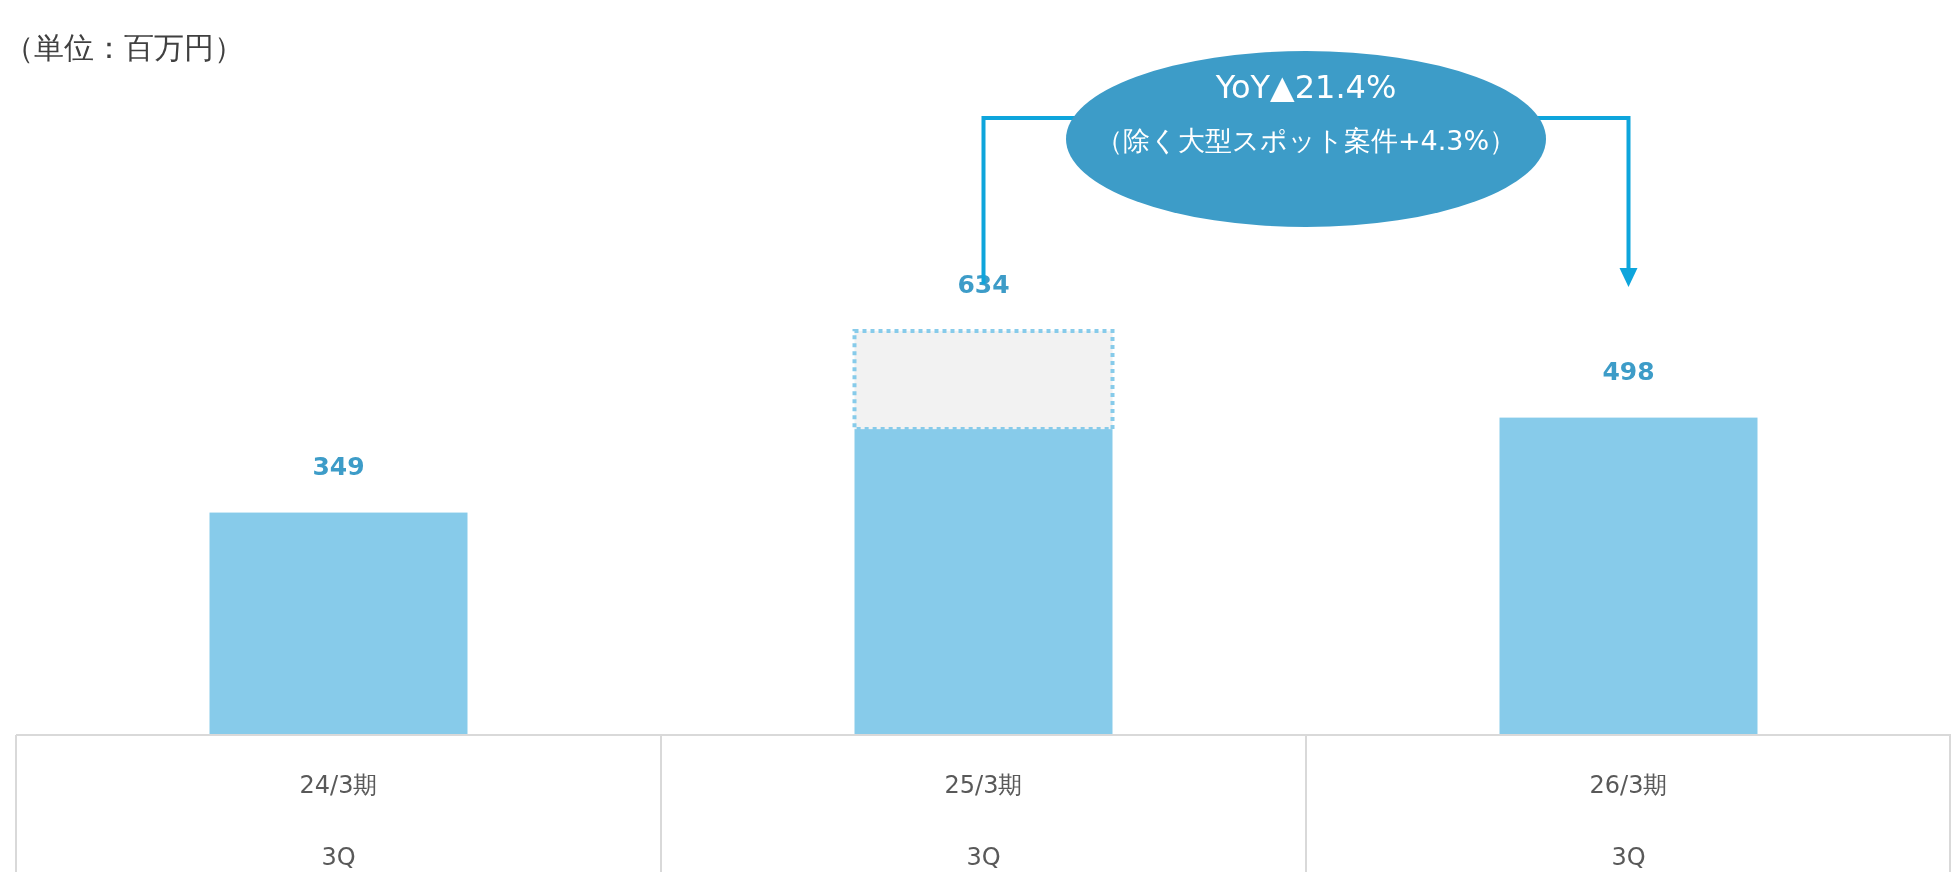 This screenshot has height=872, width=1951. Describe the element at coordinates (1305, 87) in the screenshot. I see `text: YoY▲21.4%` at that location.